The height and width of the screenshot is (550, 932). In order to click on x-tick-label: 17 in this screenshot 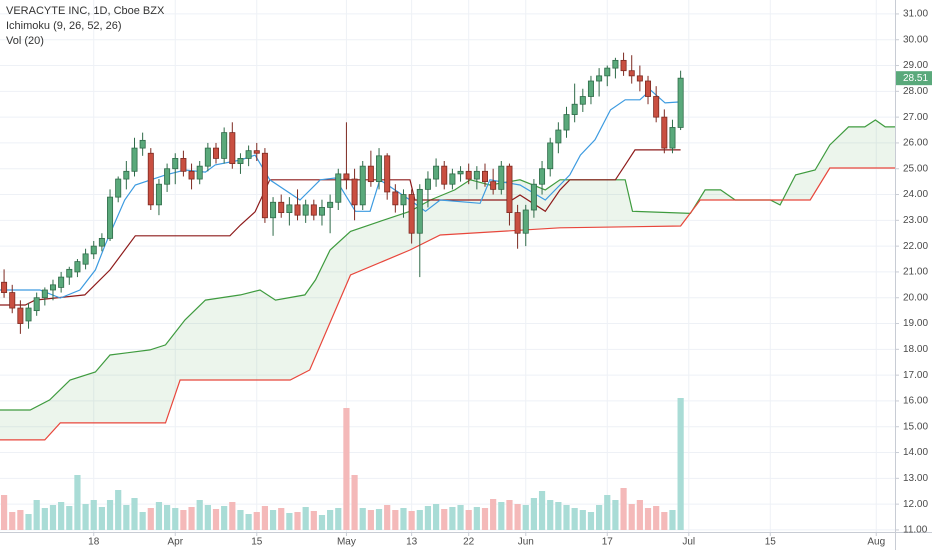, I will do `click(608, 542)`.